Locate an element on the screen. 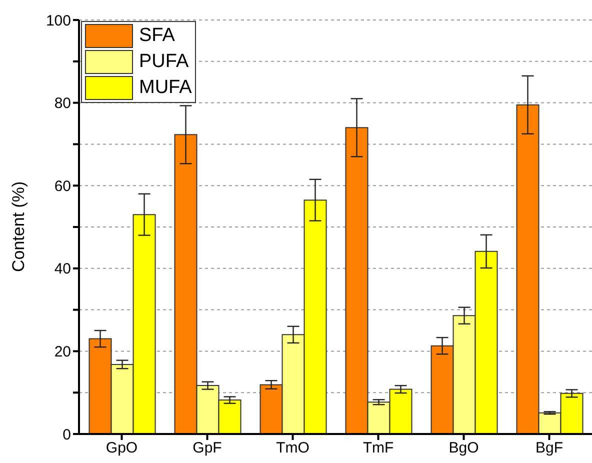  y-tick-label: 80 is located at coordinates (62, 103).